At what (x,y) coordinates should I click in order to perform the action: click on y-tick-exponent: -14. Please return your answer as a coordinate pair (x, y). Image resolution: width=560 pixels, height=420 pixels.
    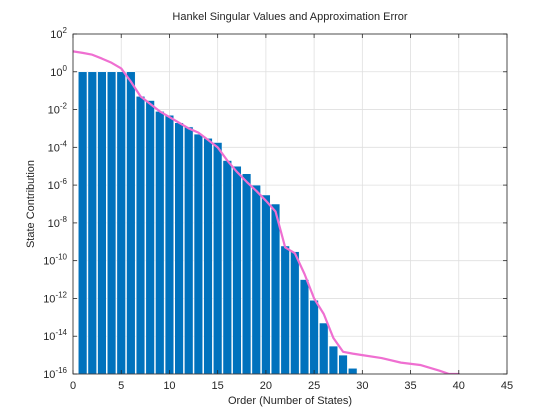
    Looking at the image, I should click on (61, 332).